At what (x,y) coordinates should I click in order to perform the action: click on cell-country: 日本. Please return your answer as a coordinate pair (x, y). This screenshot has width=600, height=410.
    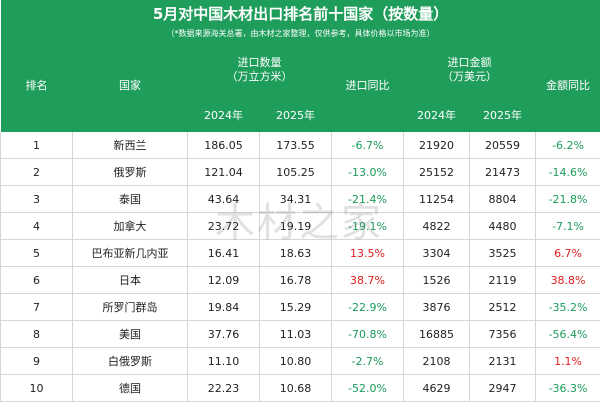
    Looking at the image, I should click on (130, 280).